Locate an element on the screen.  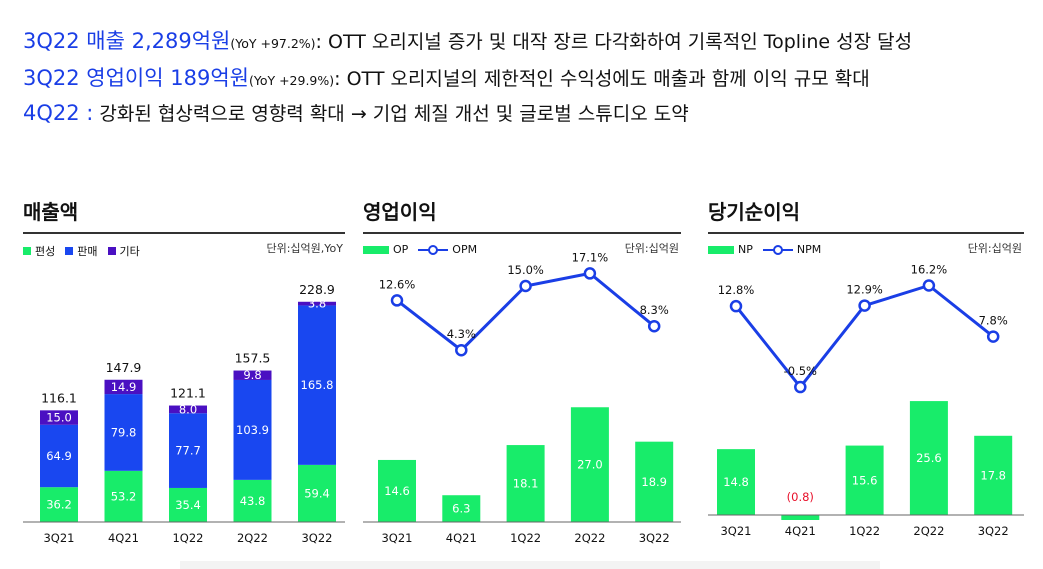
bar-label-편성-2Q22: 43.8 is located at coordinates (253, 501).